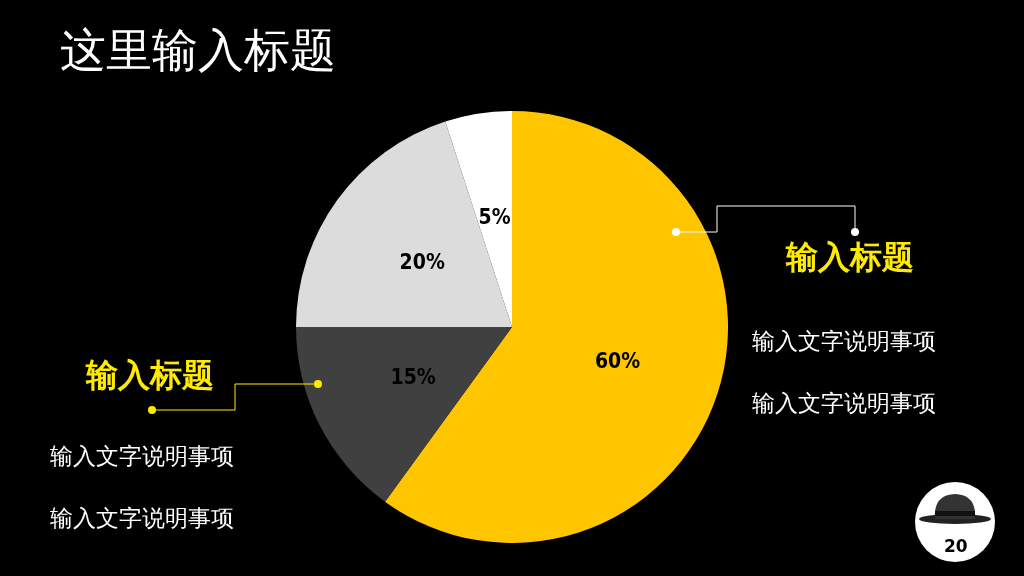  I want to click on data-label: 20%, so click(422, 261).